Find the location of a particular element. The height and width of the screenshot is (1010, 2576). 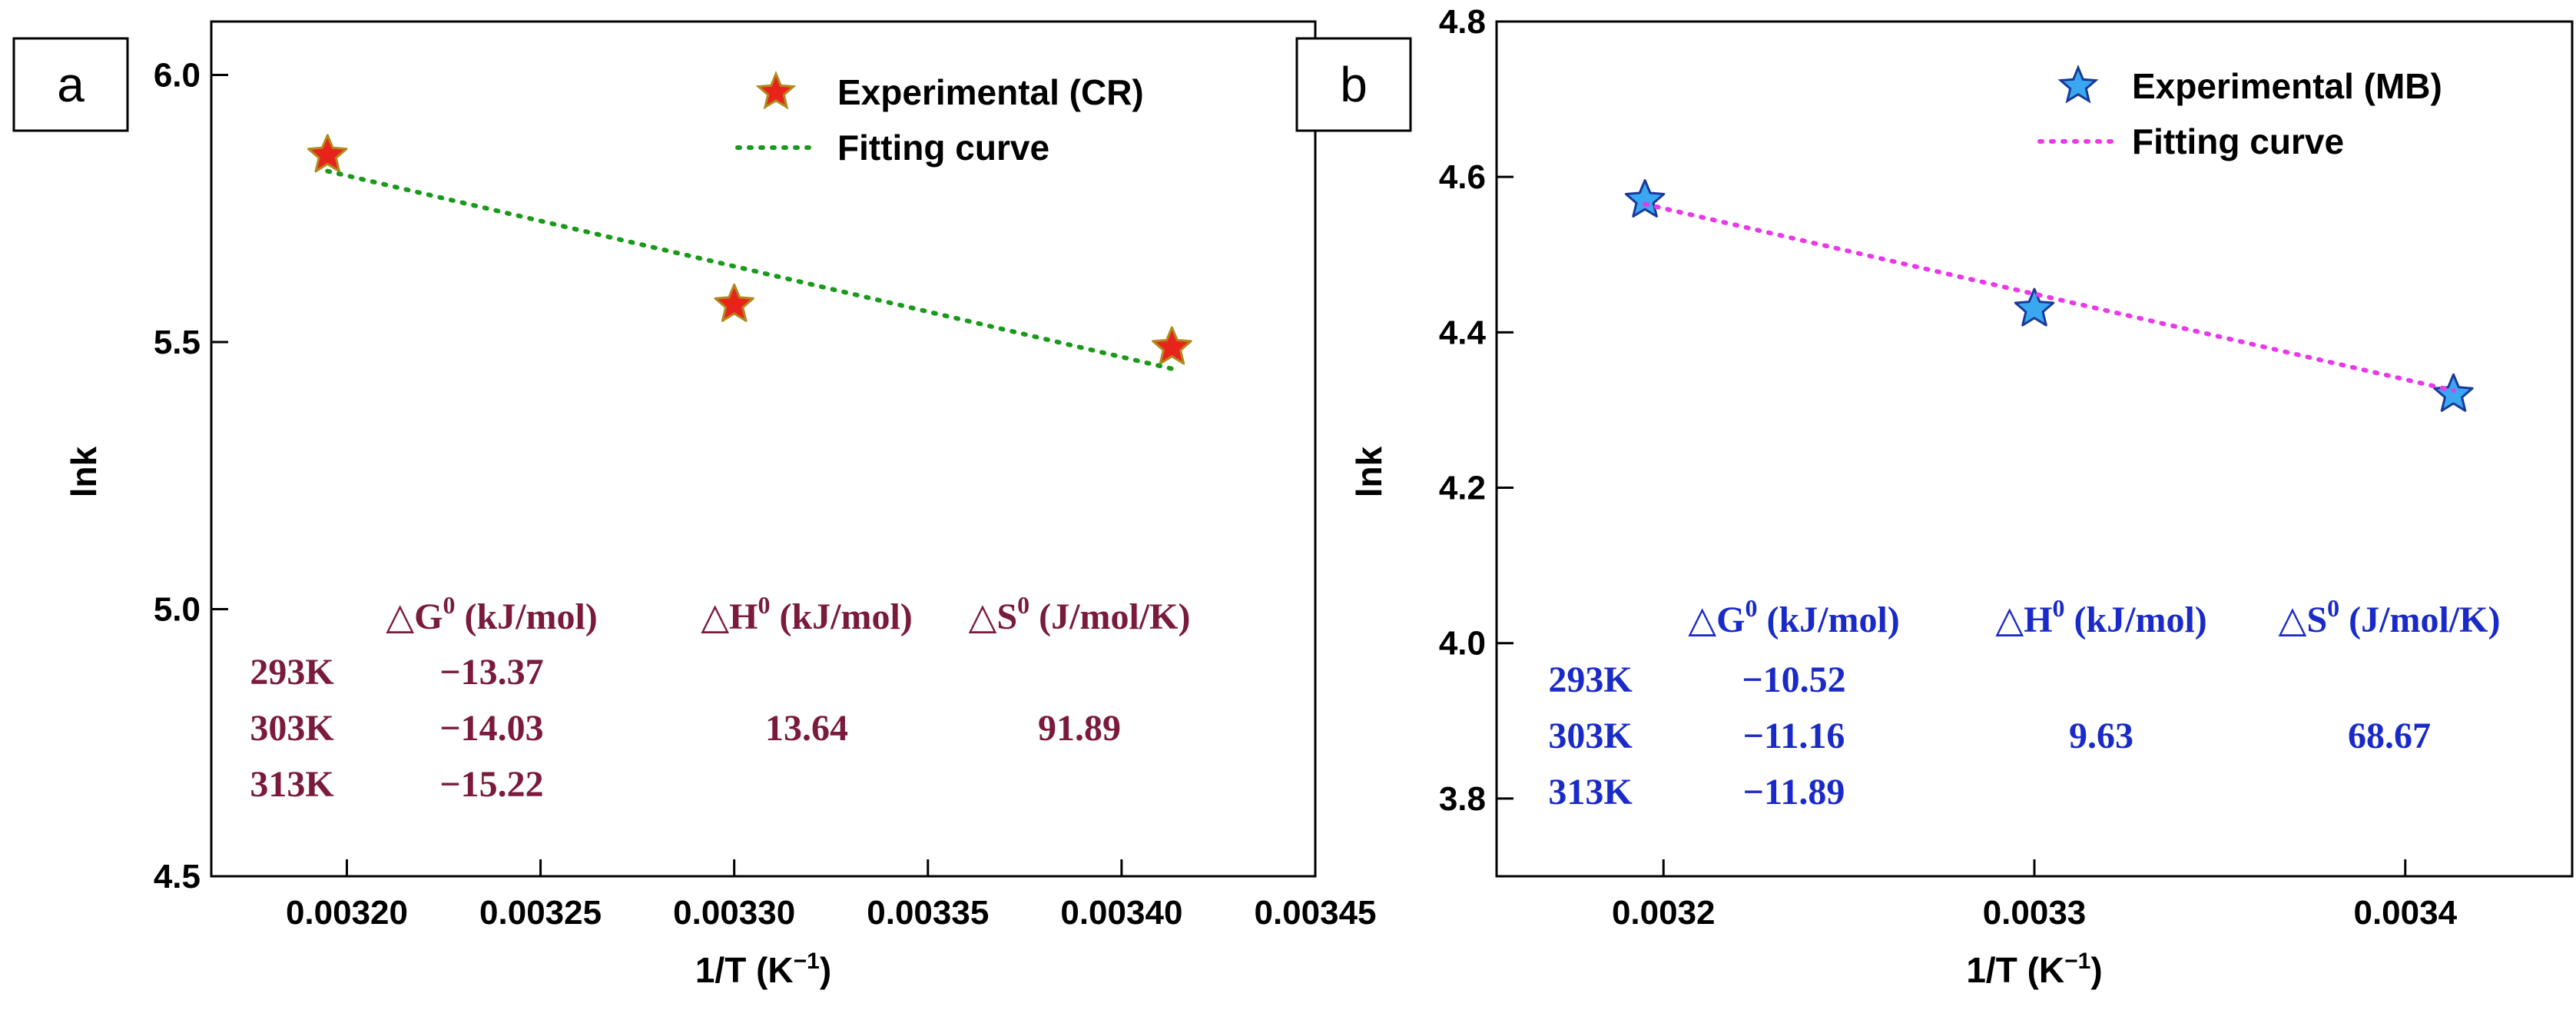

x-tick-label: 0.00330 is located at coordinates (734, 913).